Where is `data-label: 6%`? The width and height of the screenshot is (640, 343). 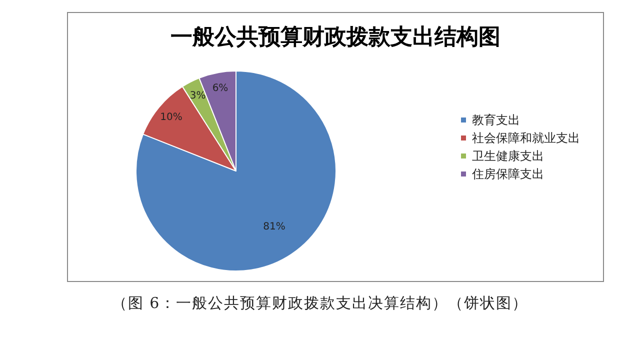 data-label: 6% is located at coordinates (220, 88).